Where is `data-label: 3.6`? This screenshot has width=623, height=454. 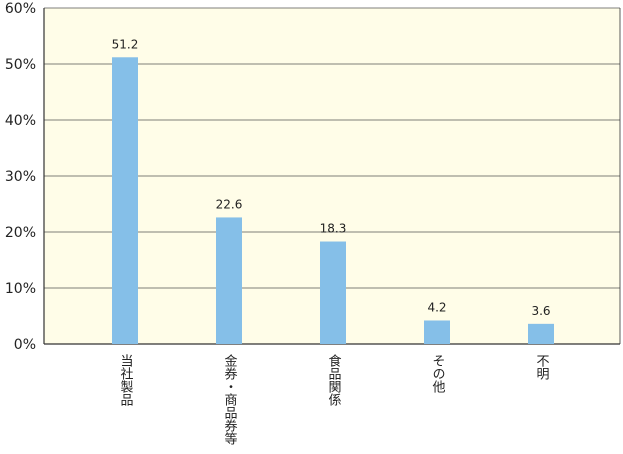 data-label: 3.6 is located at coordinates (540, 311).